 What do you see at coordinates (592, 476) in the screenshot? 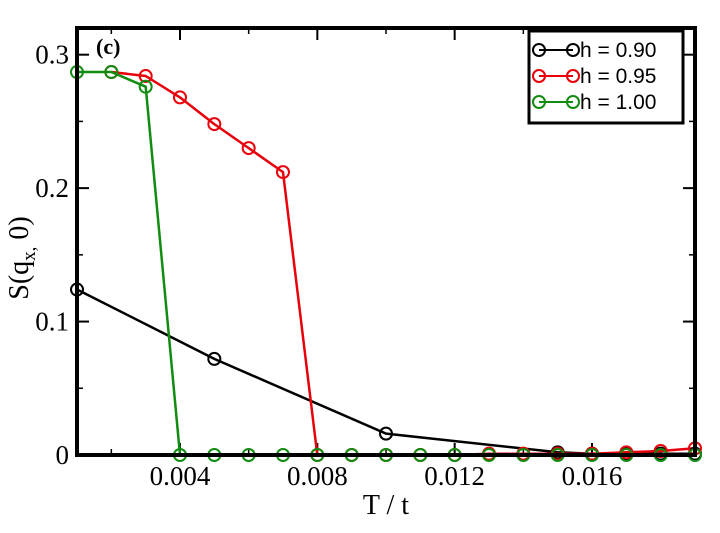
I see `x-tick-label: 0.016` at bounding box center [592, 476].